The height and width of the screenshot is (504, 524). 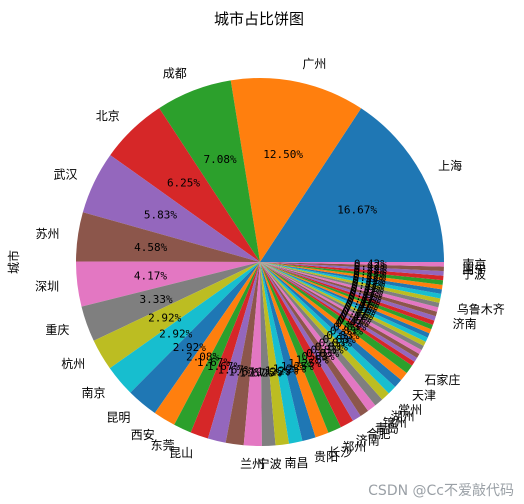 What do you see at coordinates (474, 269) in the screenshot?
I see `slice-label: 南宁` at bounding box center [474, 269].